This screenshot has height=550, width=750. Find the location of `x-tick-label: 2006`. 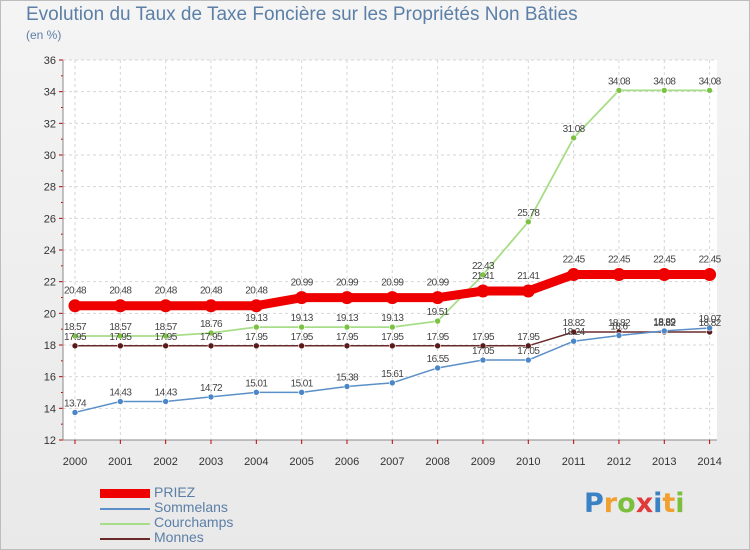

x-tick-label: 2006 is located at coordinates (347, 462).